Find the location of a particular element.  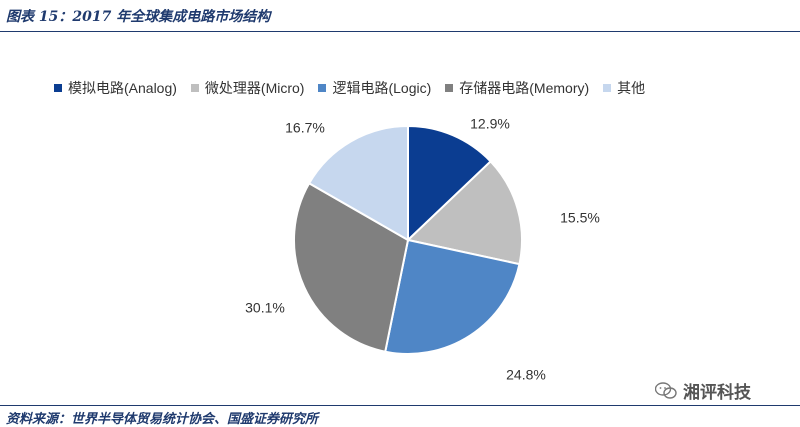

legend-item-other: 其他 is located at coordinates (624, 88).